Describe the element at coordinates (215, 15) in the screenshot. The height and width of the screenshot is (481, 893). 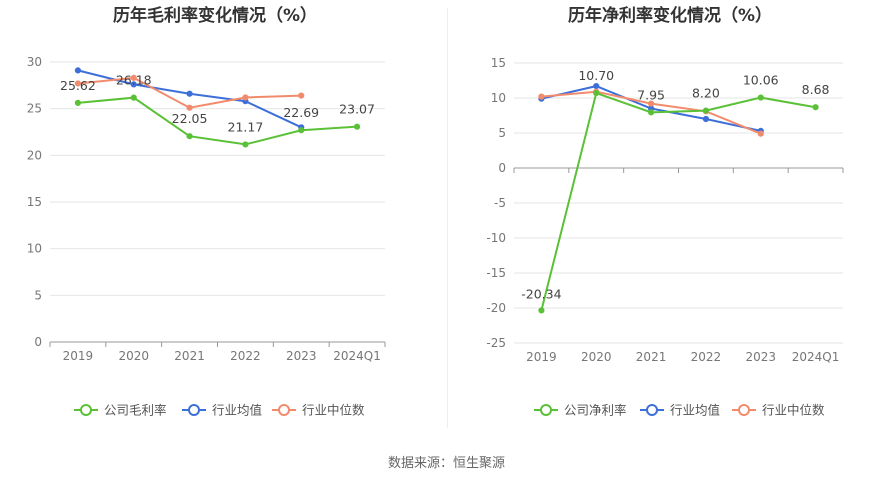
I see `chart-title: 历年毛利率变化情况（%）` at that location.